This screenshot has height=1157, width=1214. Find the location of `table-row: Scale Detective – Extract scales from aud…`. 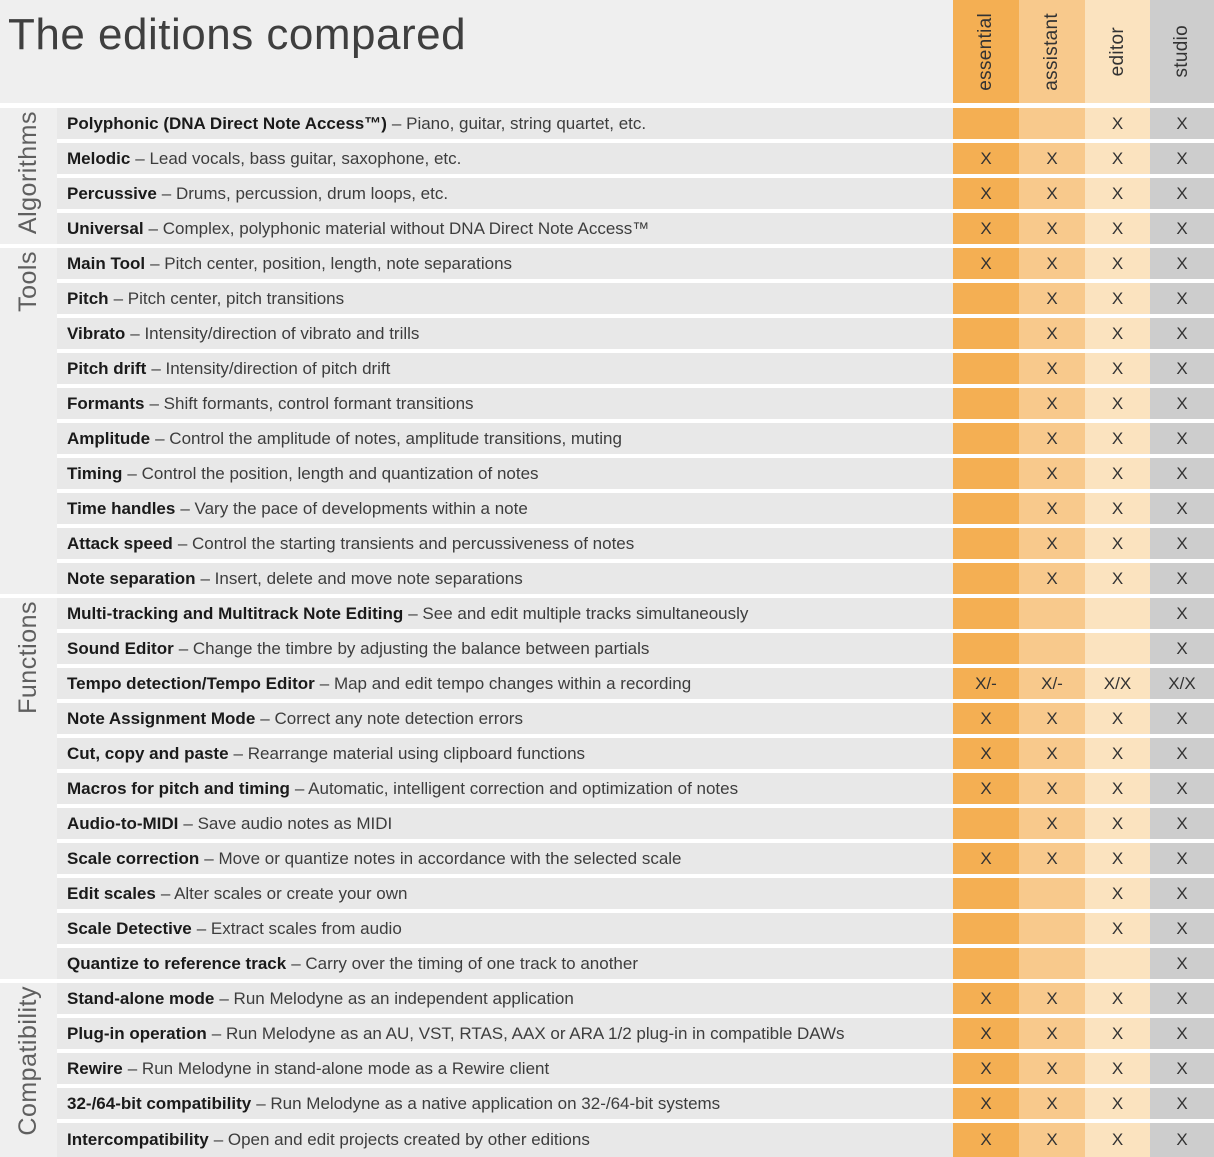

table-row: Scale Detective – Extract scales from aud… is located at coordinates (635, 928).